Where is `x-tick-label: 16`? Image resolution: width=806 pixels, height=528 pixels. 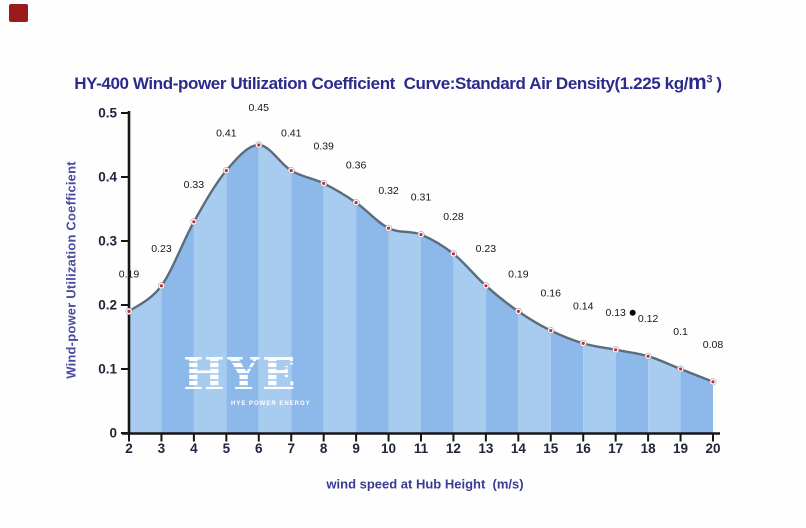
x-tick-label: 16 is located at coordinates (584, 448).